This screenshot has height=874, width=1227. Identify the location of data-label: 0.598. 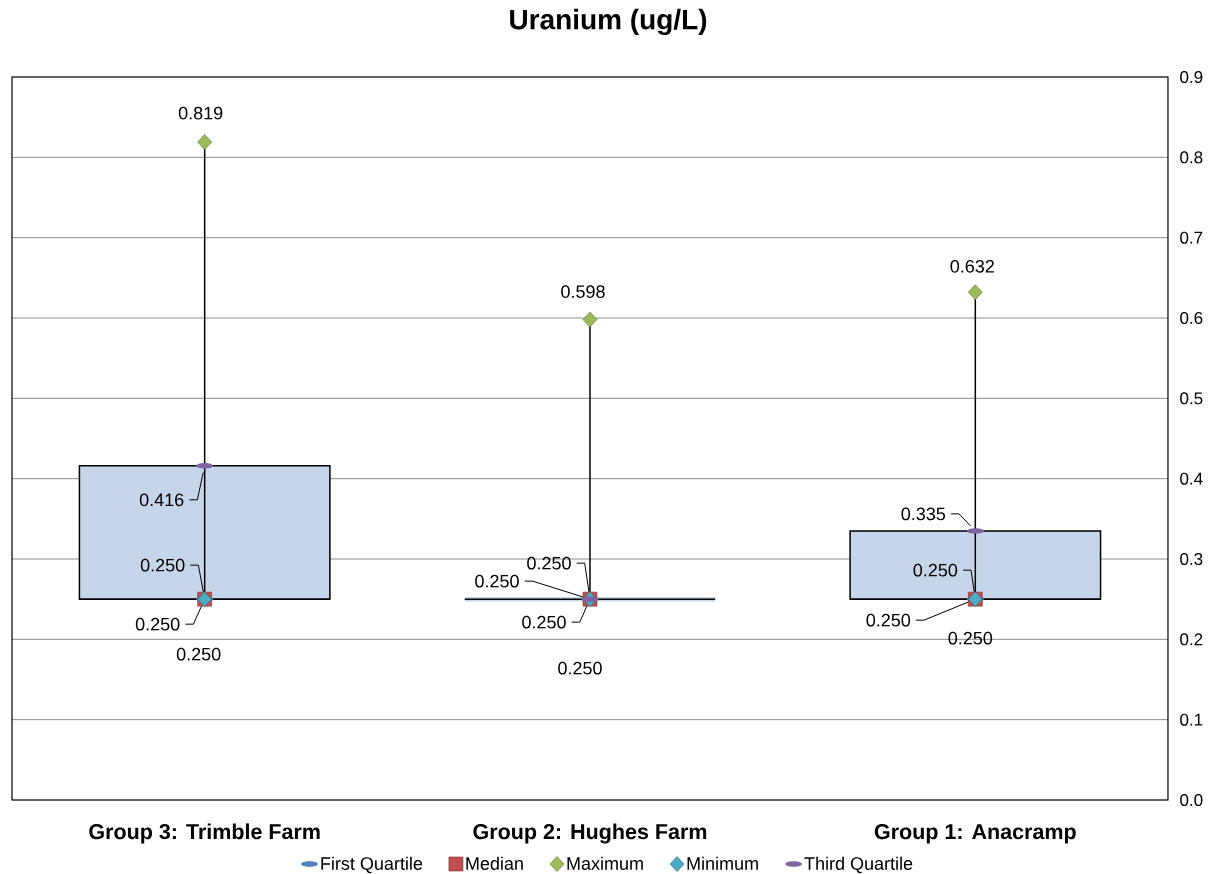
(583, 291).